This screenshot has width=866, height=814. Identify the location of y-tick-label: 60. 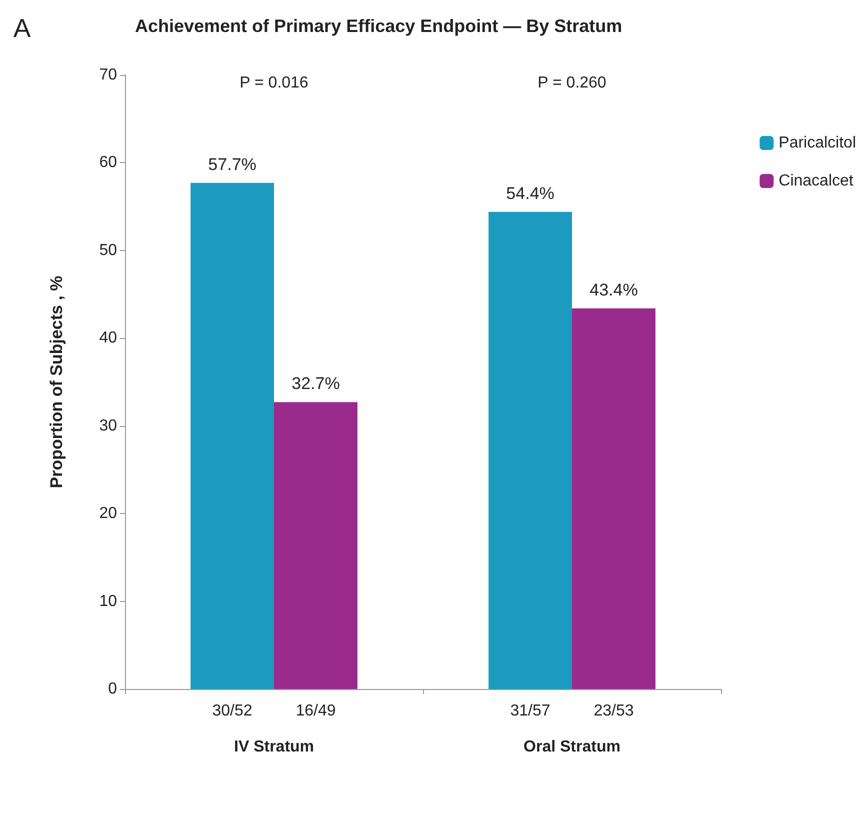
(108, 163).